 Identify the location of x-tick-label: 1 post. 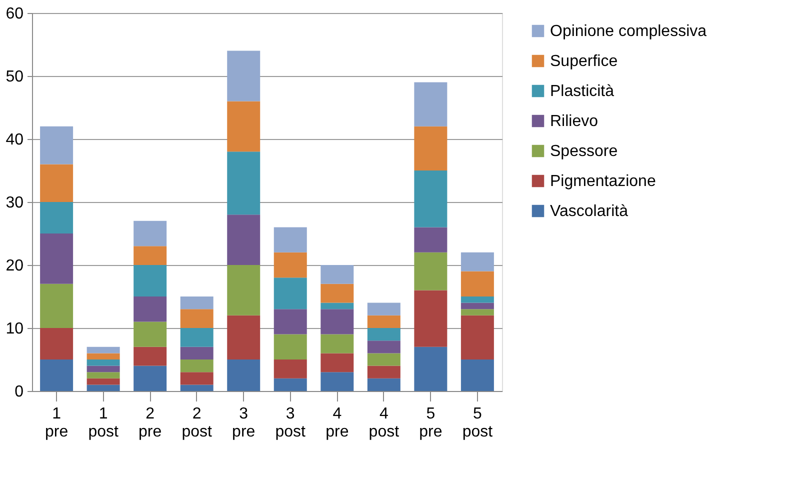
(103, 423).